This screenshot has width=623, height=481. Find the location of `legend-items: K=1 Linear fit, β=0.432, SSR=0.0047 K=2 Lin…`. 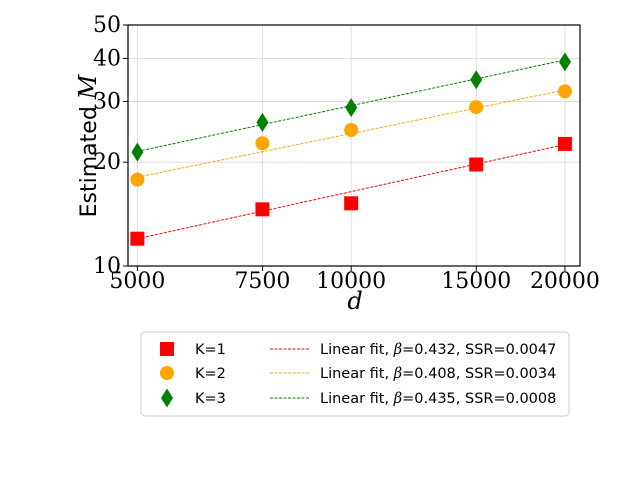

legend-items: K=1 Linear fit, β=0.432, SSR=0.0047 K=2 Lin… is located at coordinates (358, 375).